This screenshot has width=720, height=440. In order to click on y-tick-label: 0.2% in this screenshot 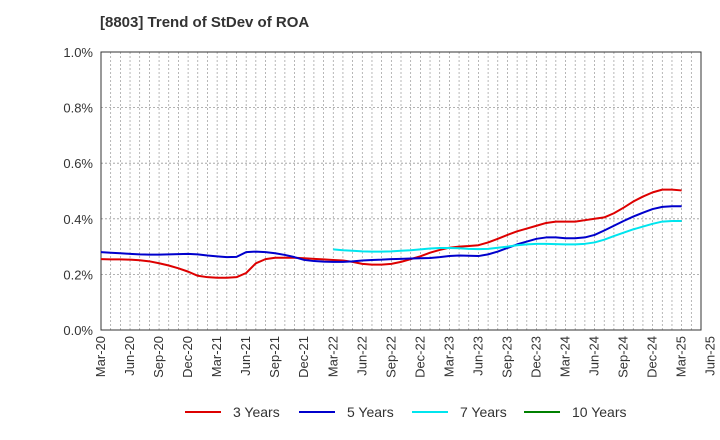, I will do `click(78, 274)`.